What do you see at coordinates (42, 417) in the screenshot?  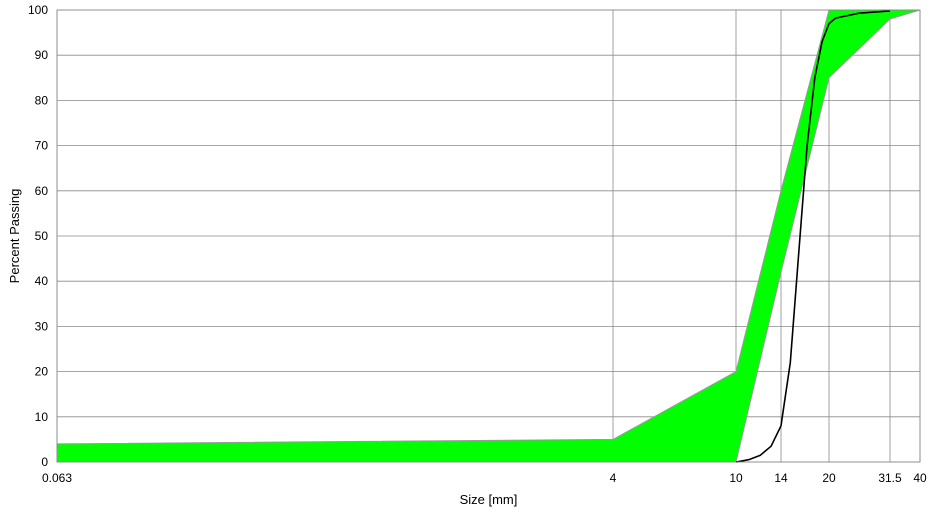 I see `y-tick-label: 10` at bounding box center [42, 417].